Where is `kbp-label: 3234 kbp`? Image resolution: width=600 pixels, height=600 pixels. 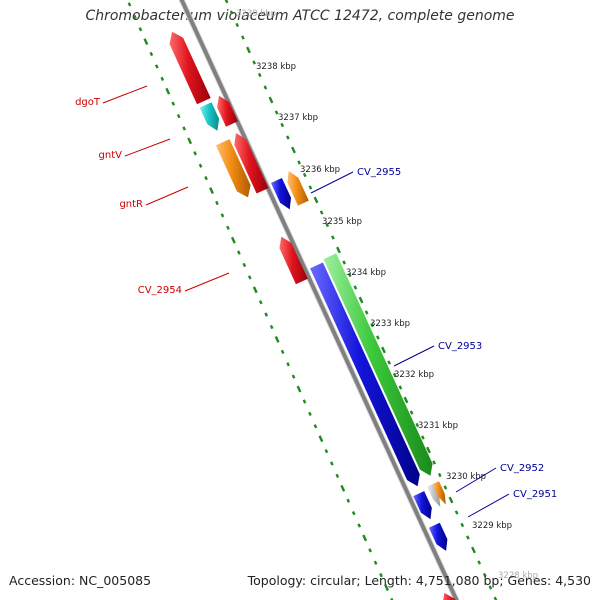 kbp-label: 3234 kbp is located at coordinates (366, 273).